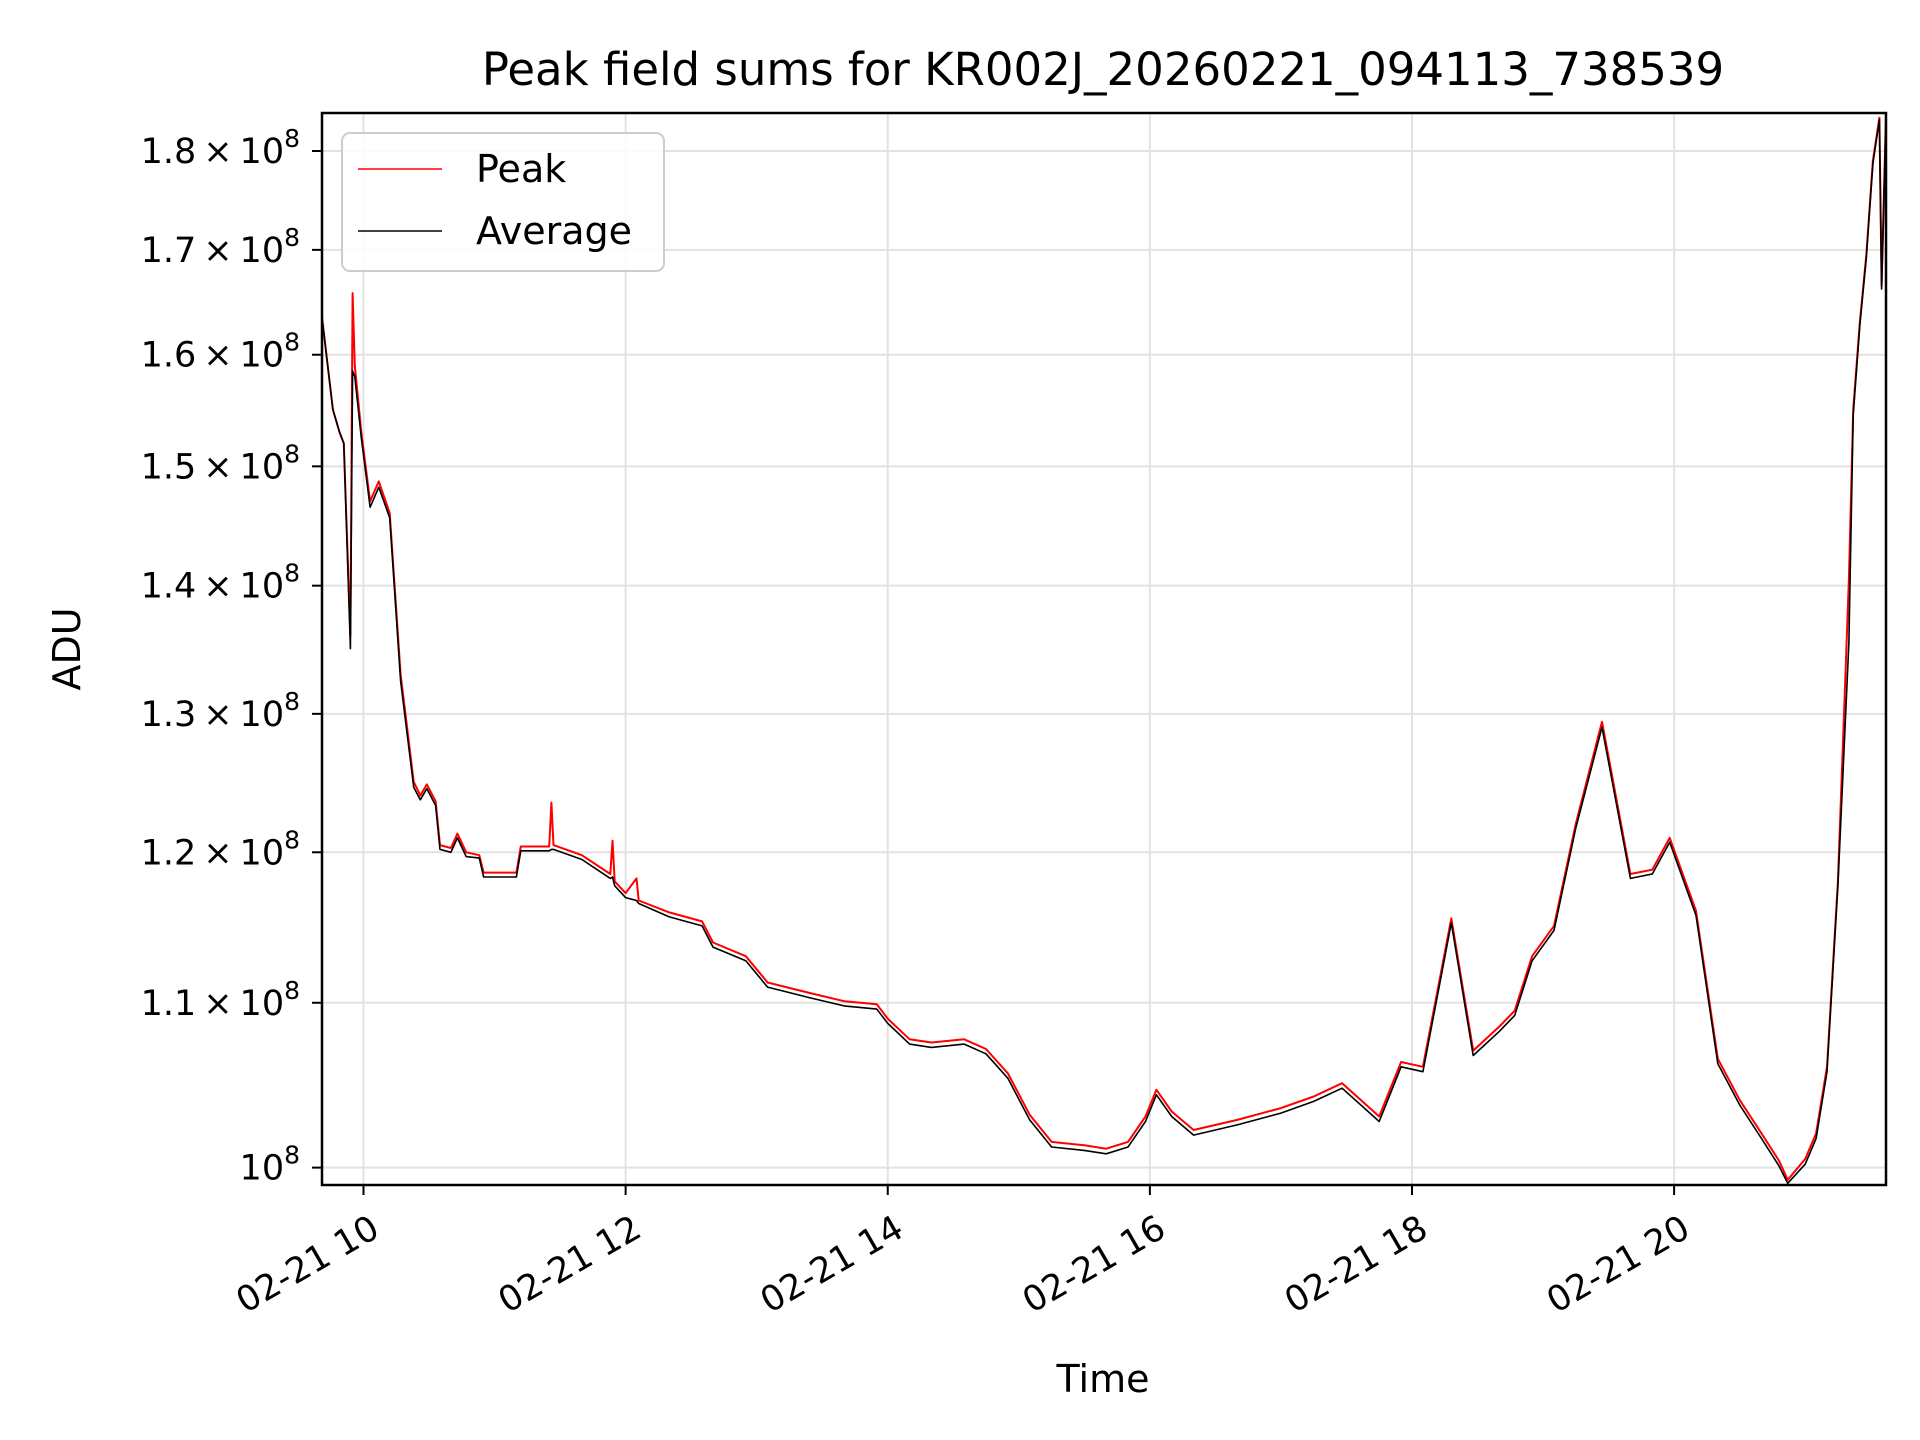 Image resolution: width=1920 pixels, height=1440 pixels. I want to click on y-tick-label: 1.8 × 10⁸, so click(220, 148).